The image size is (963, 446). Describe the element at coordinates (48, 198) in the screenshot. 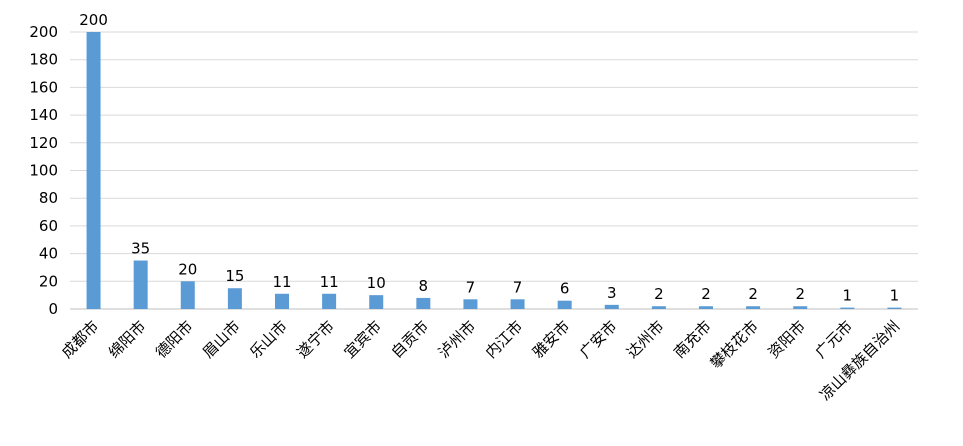

I see `y-tick-label: 80` at that location.